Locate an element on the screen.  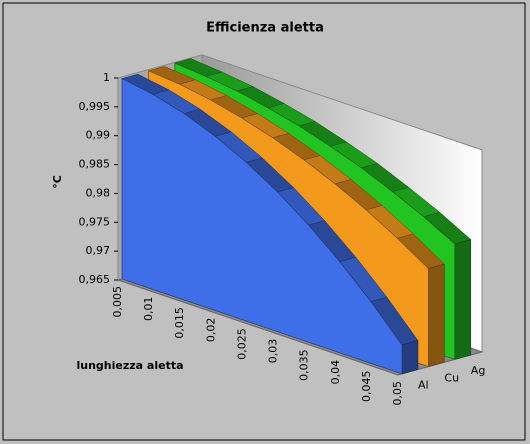
x-tick-label: 0,005 is located at coordinates (117, 302).